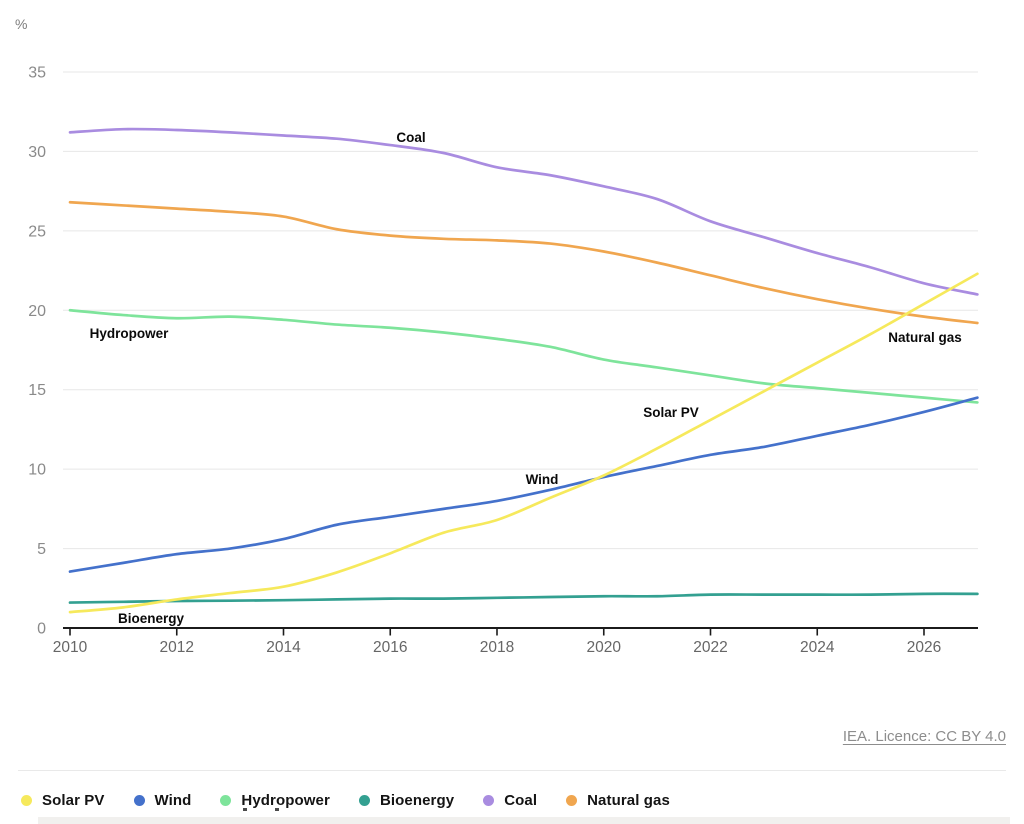 This screenshot has width=1024, height=824. I want to click on y-tick-label: 5, so click(41, 549).